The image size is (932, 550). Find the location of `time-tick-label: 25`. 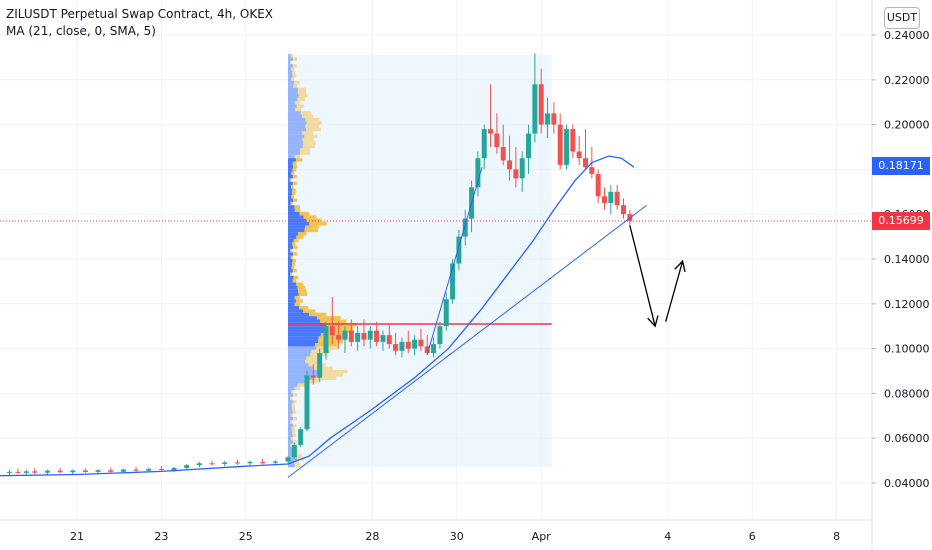

time-tick-label: 25 is located at coordinates (246, 536).